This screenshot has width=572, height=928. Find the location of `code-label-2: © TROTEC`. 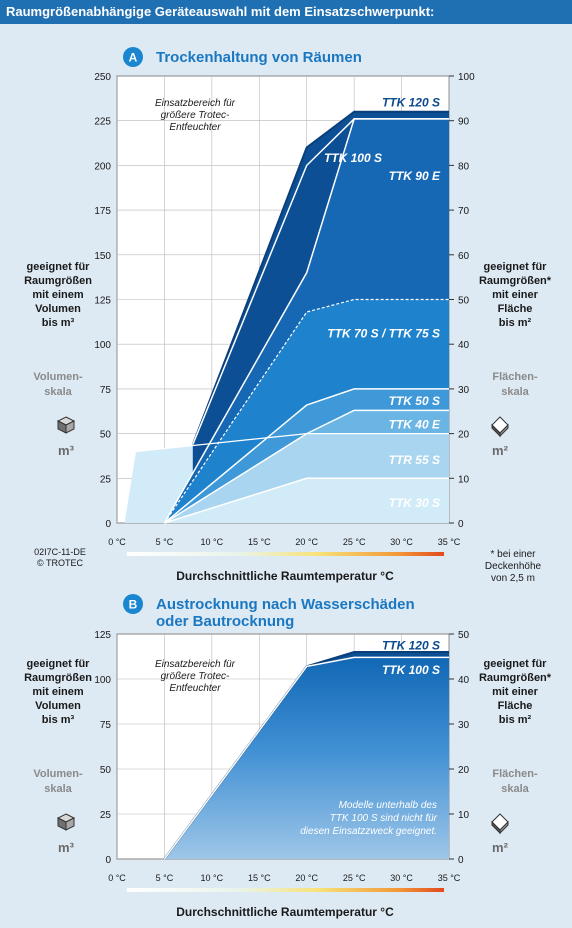

code-label-2: © TROTEC is located at coordinates (60, 563).